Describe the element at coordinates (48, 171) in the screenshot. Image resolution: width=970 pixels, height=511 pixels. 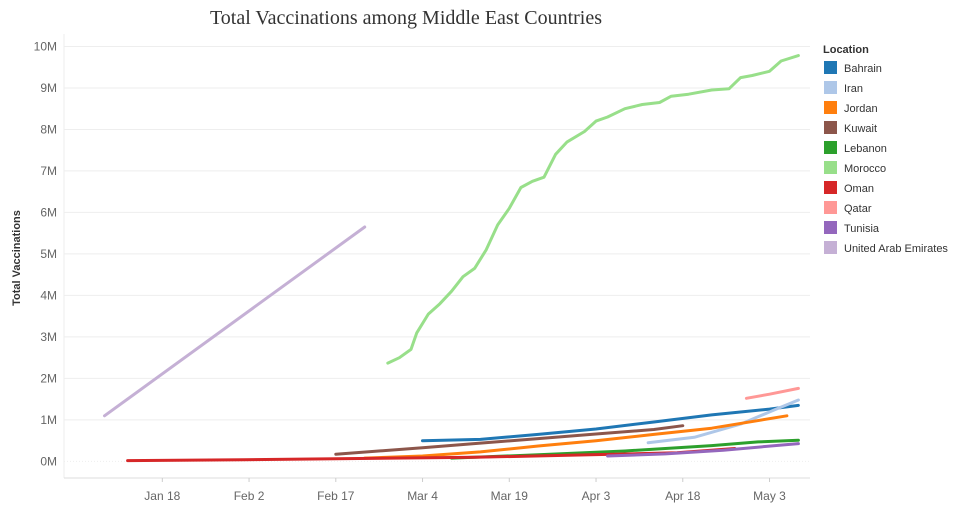
I see `y-tick-label: 7M` at that location.